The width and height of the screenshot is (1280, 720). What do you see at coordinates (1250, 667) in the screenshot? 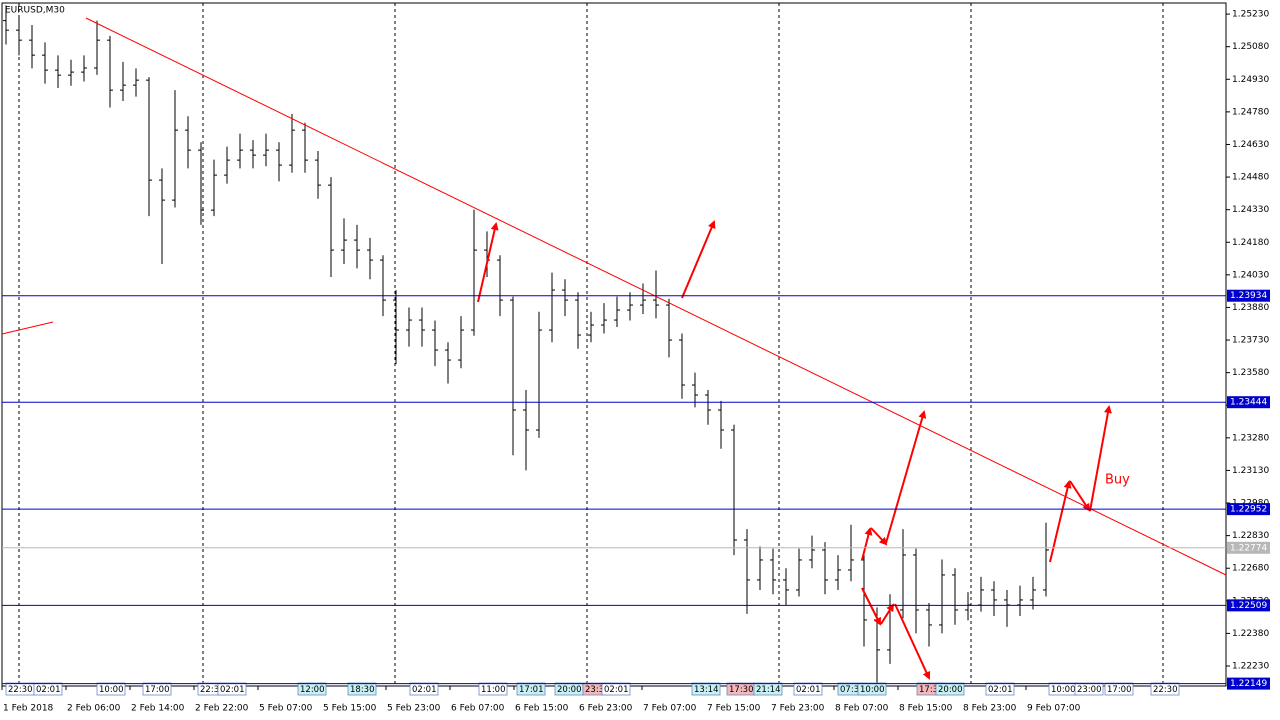
I see `y-tick-label: 1.22230` at bounding box center [1250, 667].